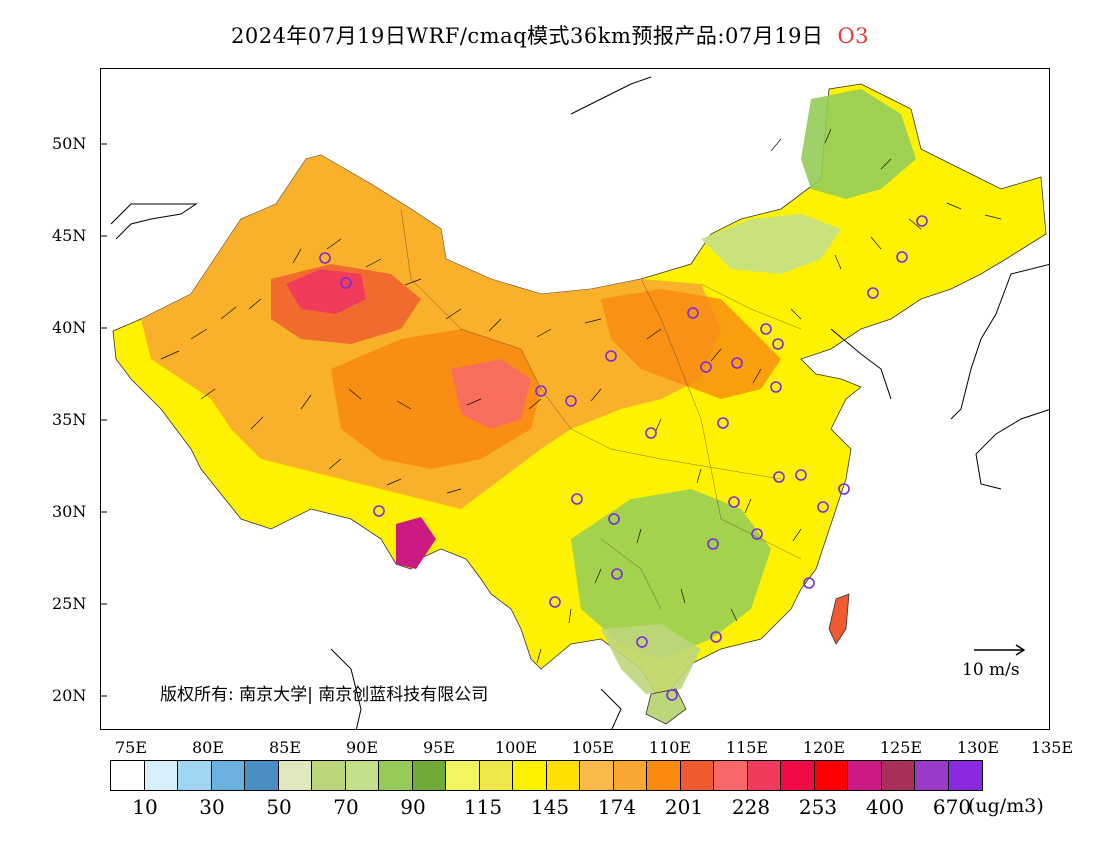  What do you see at coordinates (69, 419) in the screenshot?
I see `lat-label-35n: 35N` at bounding box center [69, 419].